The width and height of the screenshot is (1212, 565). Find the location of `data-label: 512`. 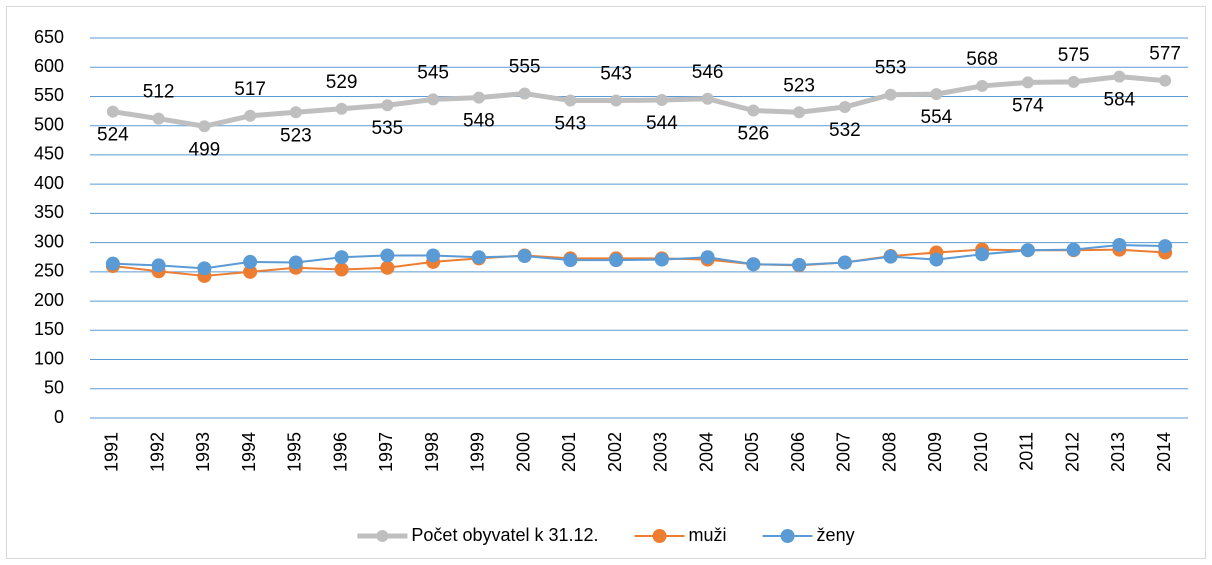

data-label: 512 is located at coordinates (159, 92).